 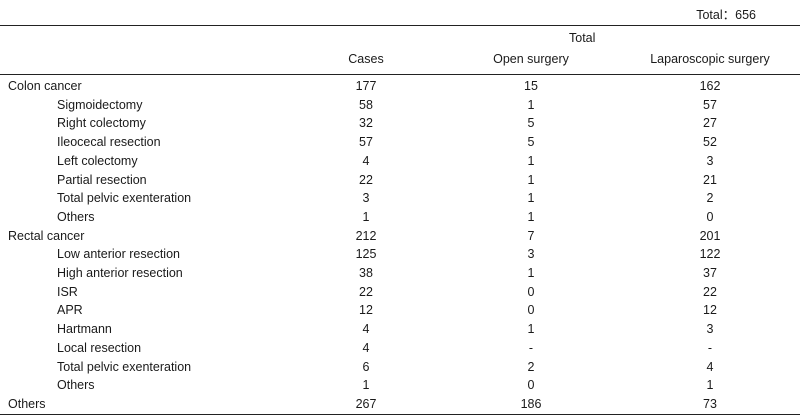 What do you see at coordinates (710, 142) in the screenshot?
I see `cell-laparoscopic-surgery: 52` at bounding box center [710, 142].